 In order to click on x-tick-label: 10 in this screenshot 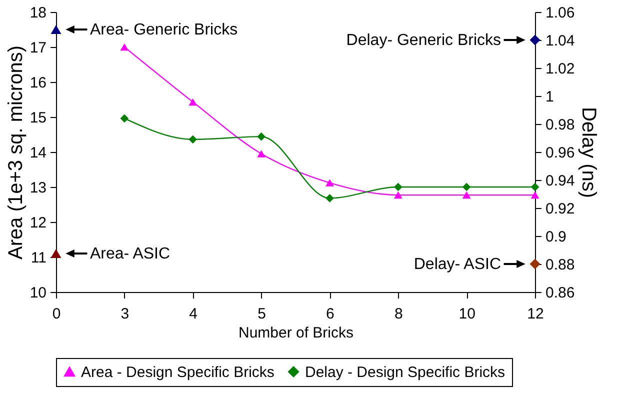, I will do `click(467, 314)`.